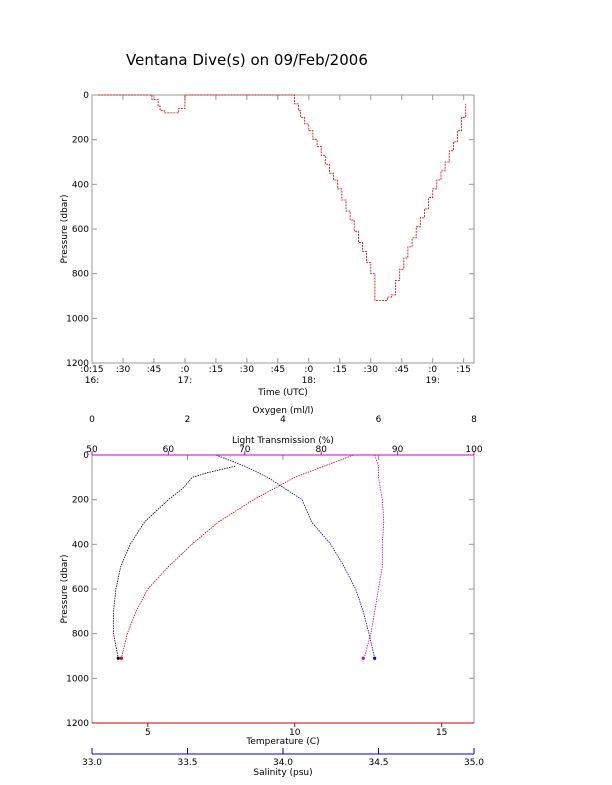 The image size is (612, 785). What do you see at coordinates (309, 381) in the screenshot?
I see `x-tick-hour-label: 18:` at bounding box center [309, 381].